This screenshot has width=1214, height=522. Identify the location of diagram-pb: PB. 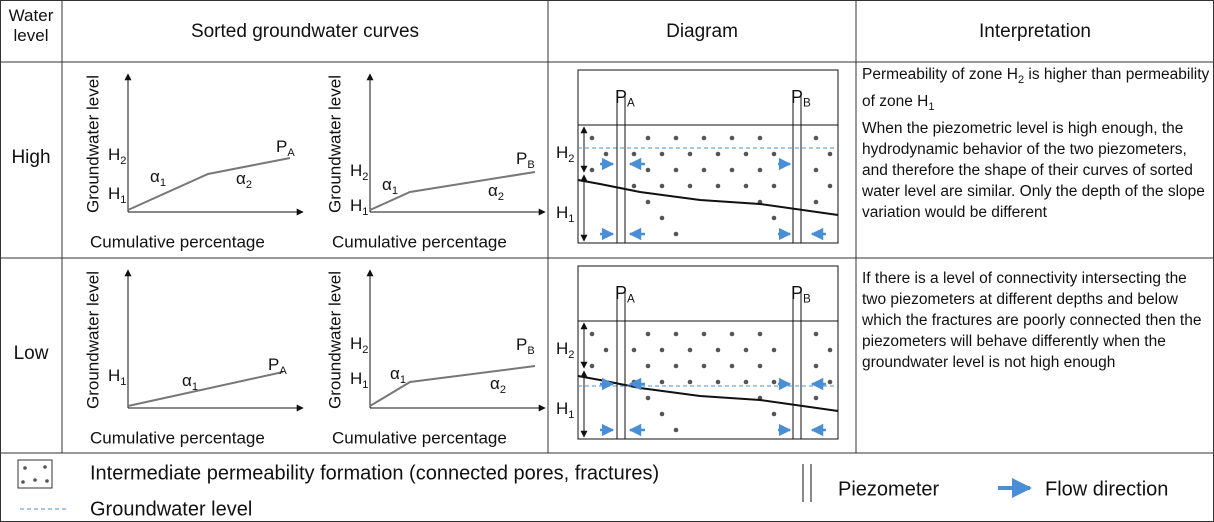
(801, 294).